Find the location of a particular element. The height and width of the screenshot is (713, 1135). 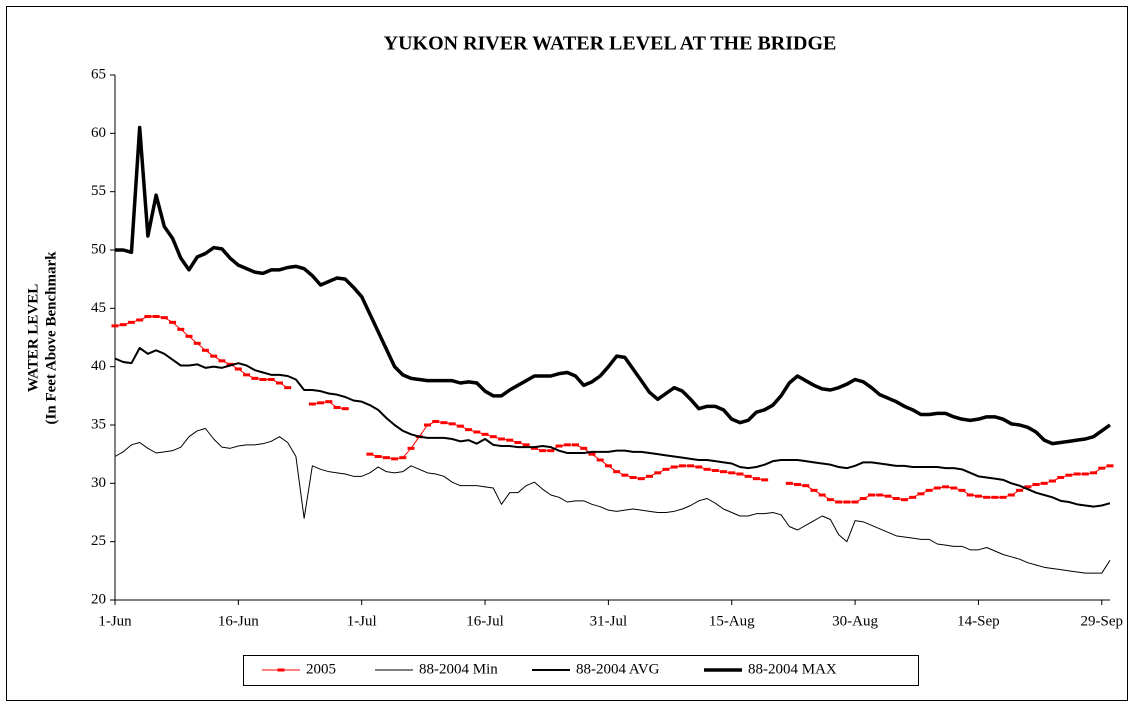

x-tick-label: 15-Aug is located at coordinates (732, 621).